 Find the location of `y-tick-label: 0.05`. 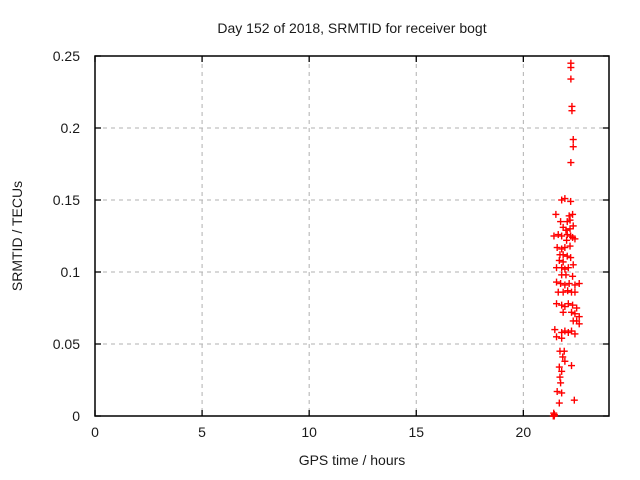

y-tick-label: 0.05 is located at coordinates (66, 344).